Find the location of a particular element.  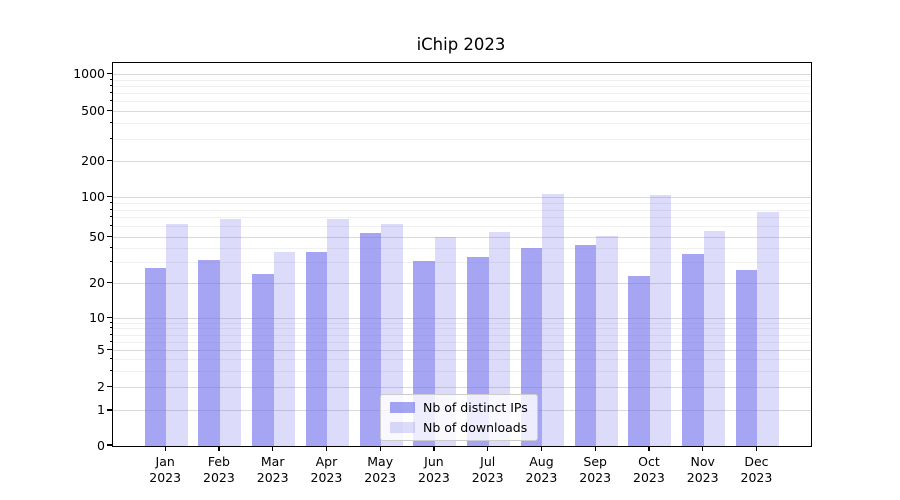

x-tick-label: May 2023 is located at coordinates (380, 469).